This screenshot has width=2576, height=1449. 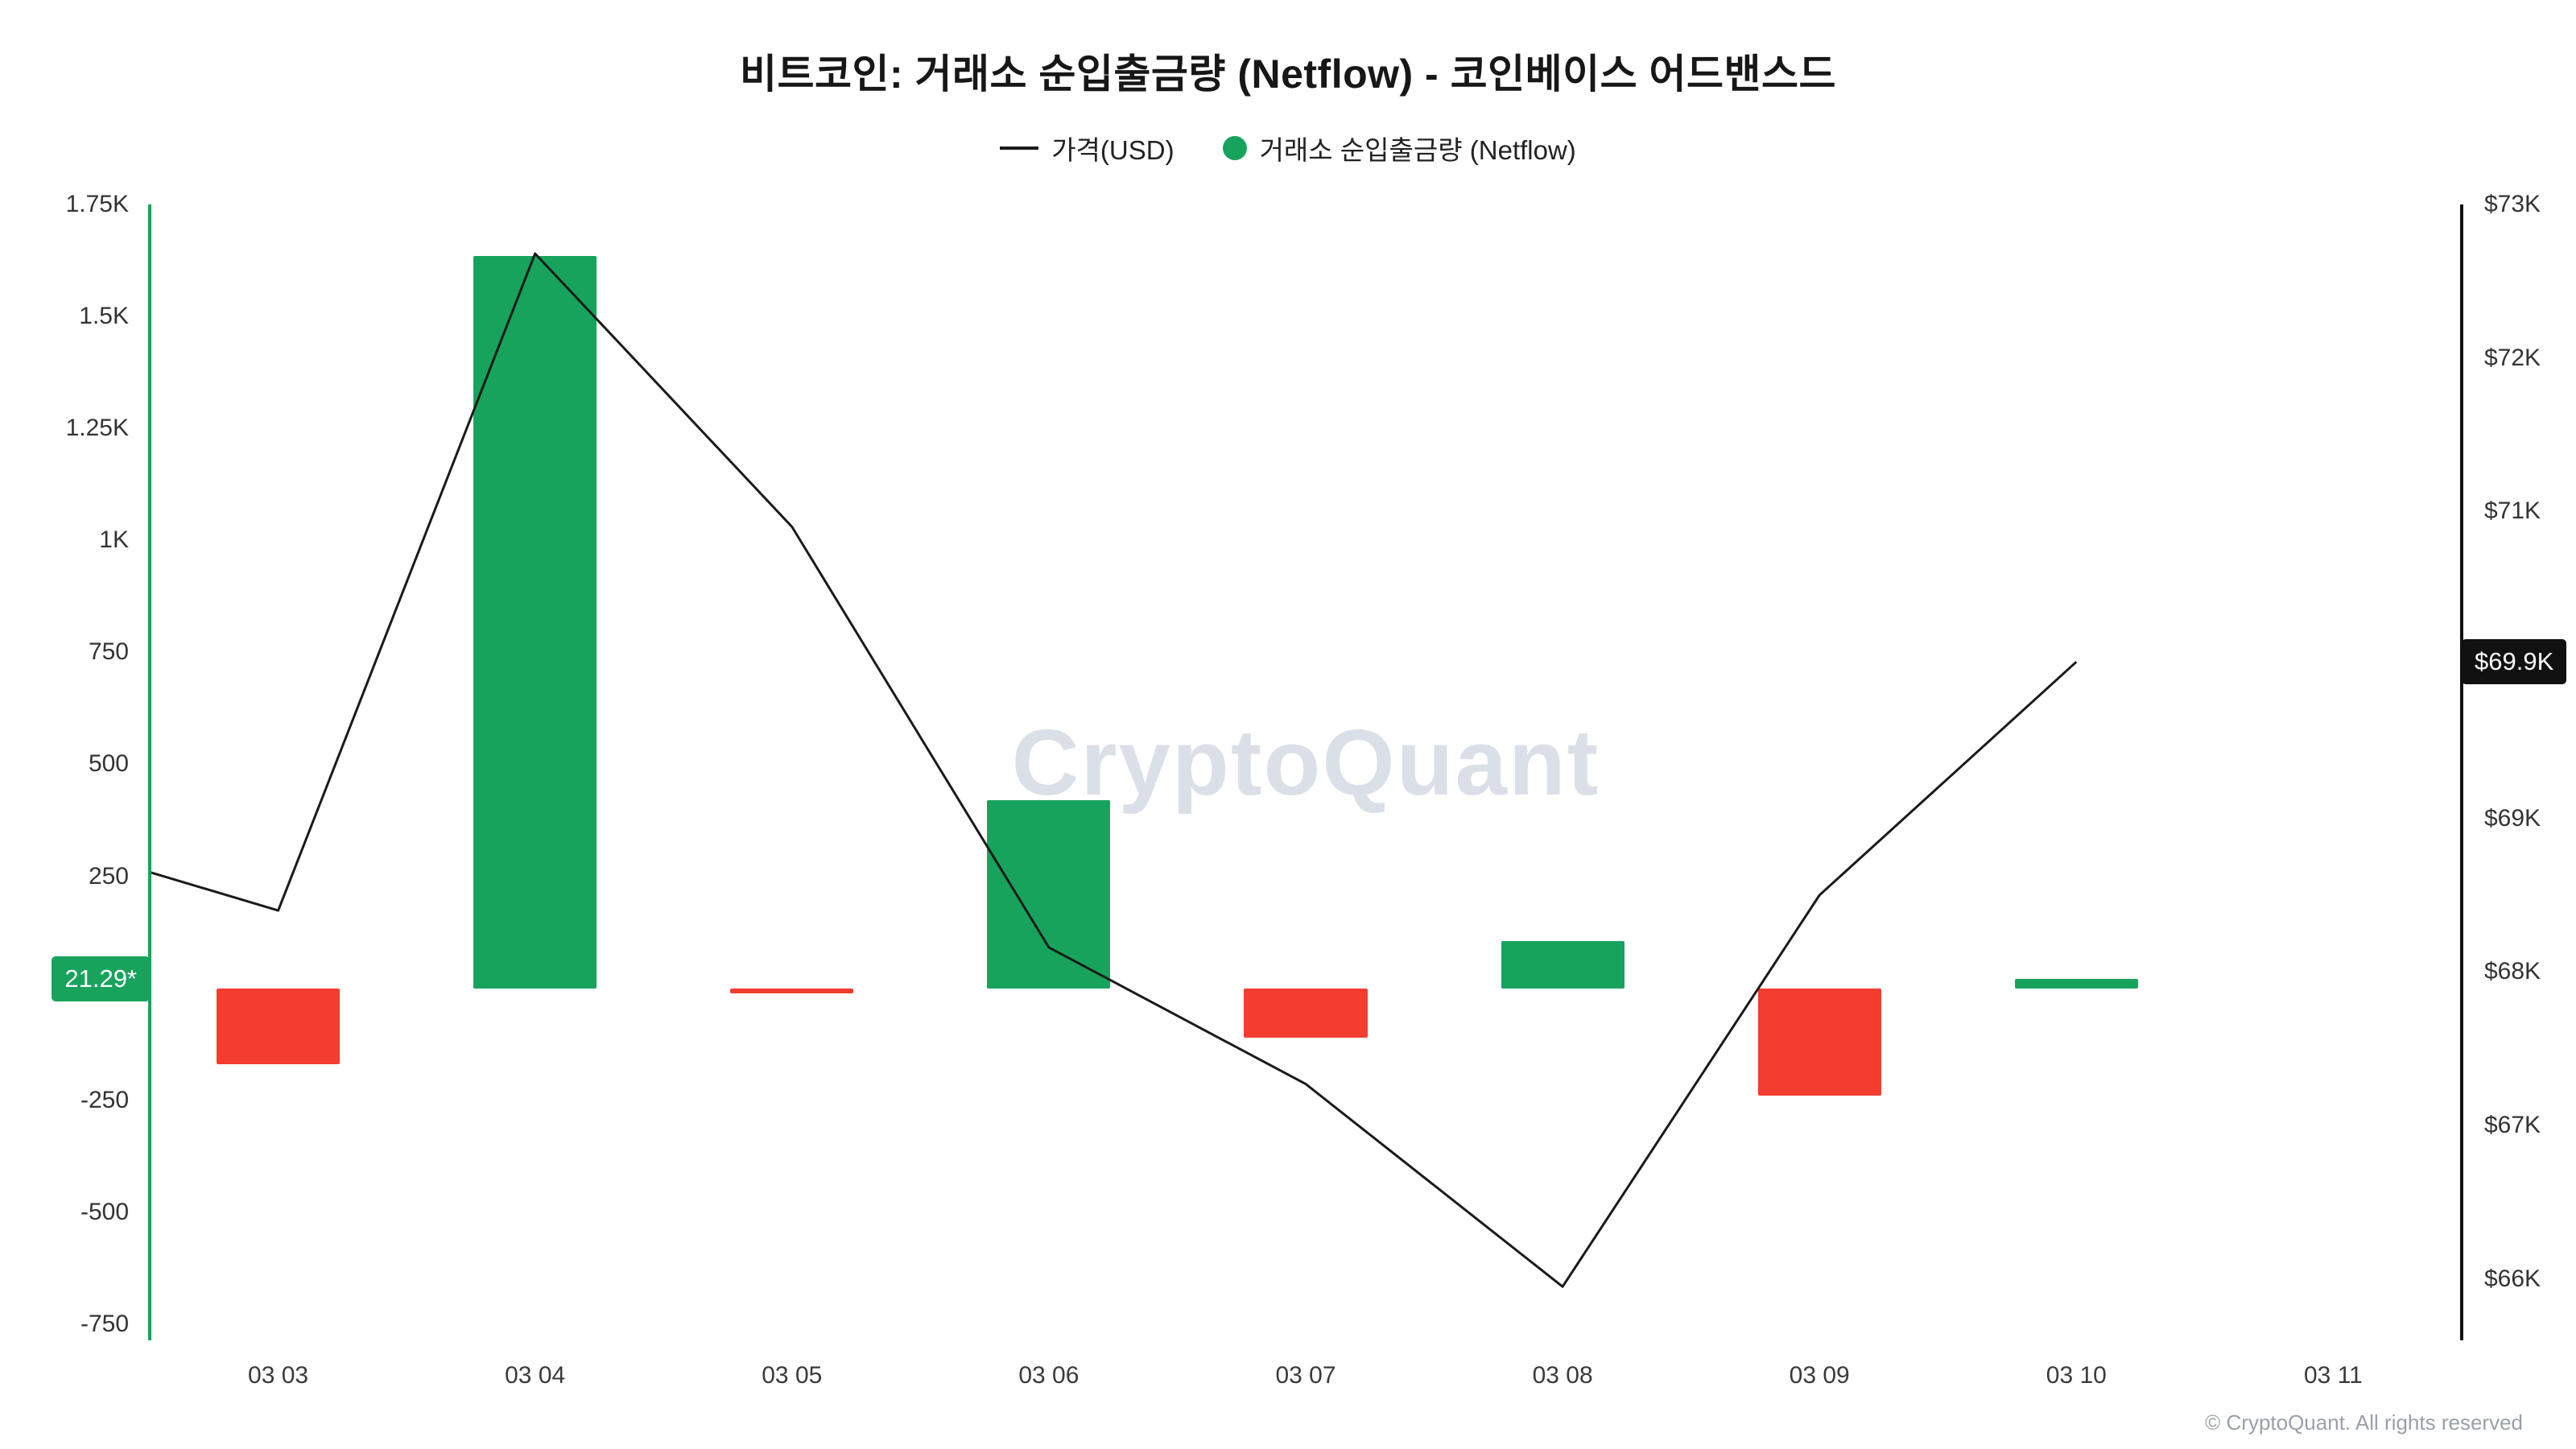 I want to click on legend-item-price: 가격(USD), so click(x=1087, y=148).